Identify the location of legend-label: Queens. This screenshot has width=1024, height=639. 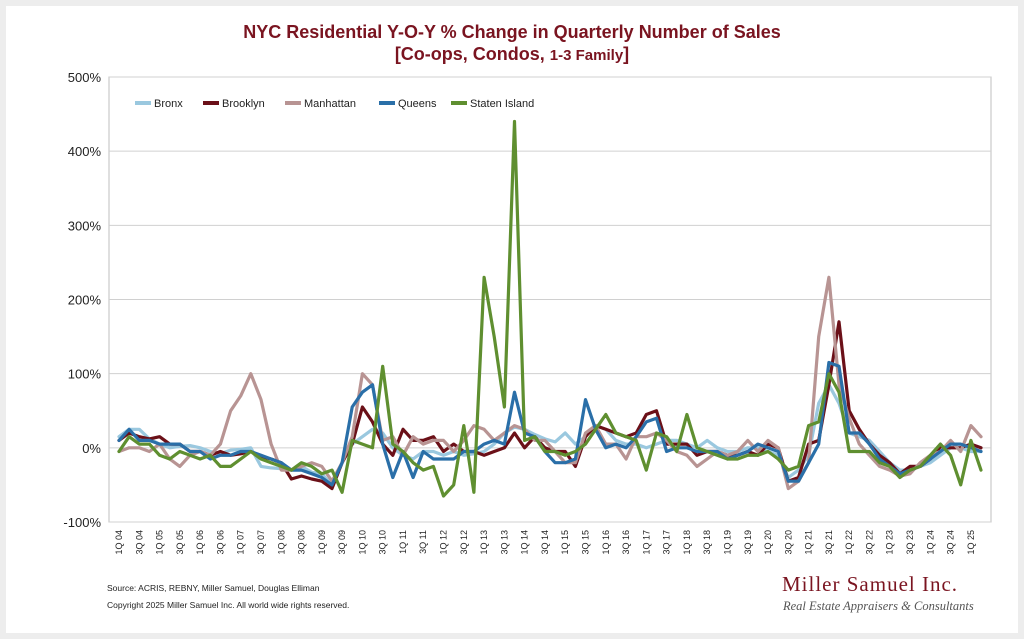
(417, 104).